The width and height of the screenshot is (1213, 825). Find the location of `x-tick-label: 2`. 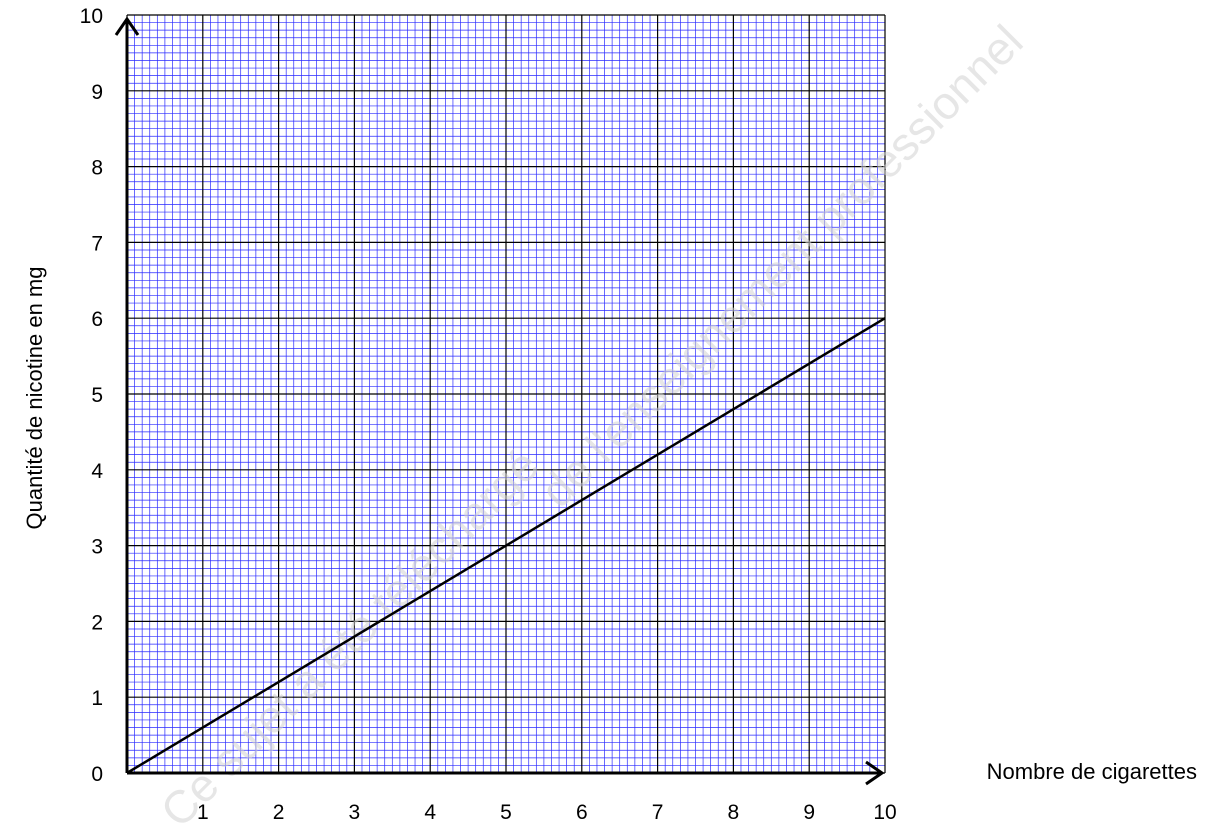

x-tick-label: 2 is located at coordinates (279, 812).